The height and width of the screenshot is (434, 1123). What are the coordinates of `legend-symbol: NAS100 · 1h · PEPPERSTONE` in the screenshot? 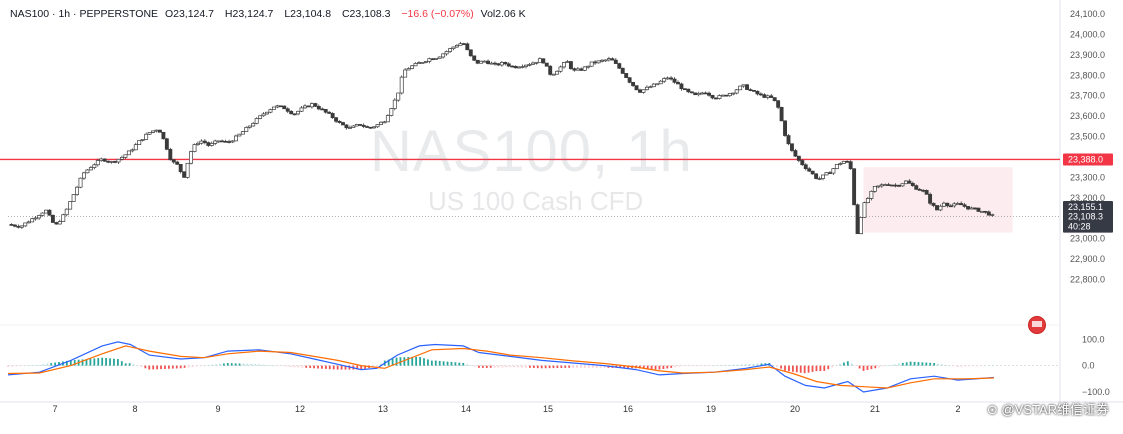 It's located at (84, 14).